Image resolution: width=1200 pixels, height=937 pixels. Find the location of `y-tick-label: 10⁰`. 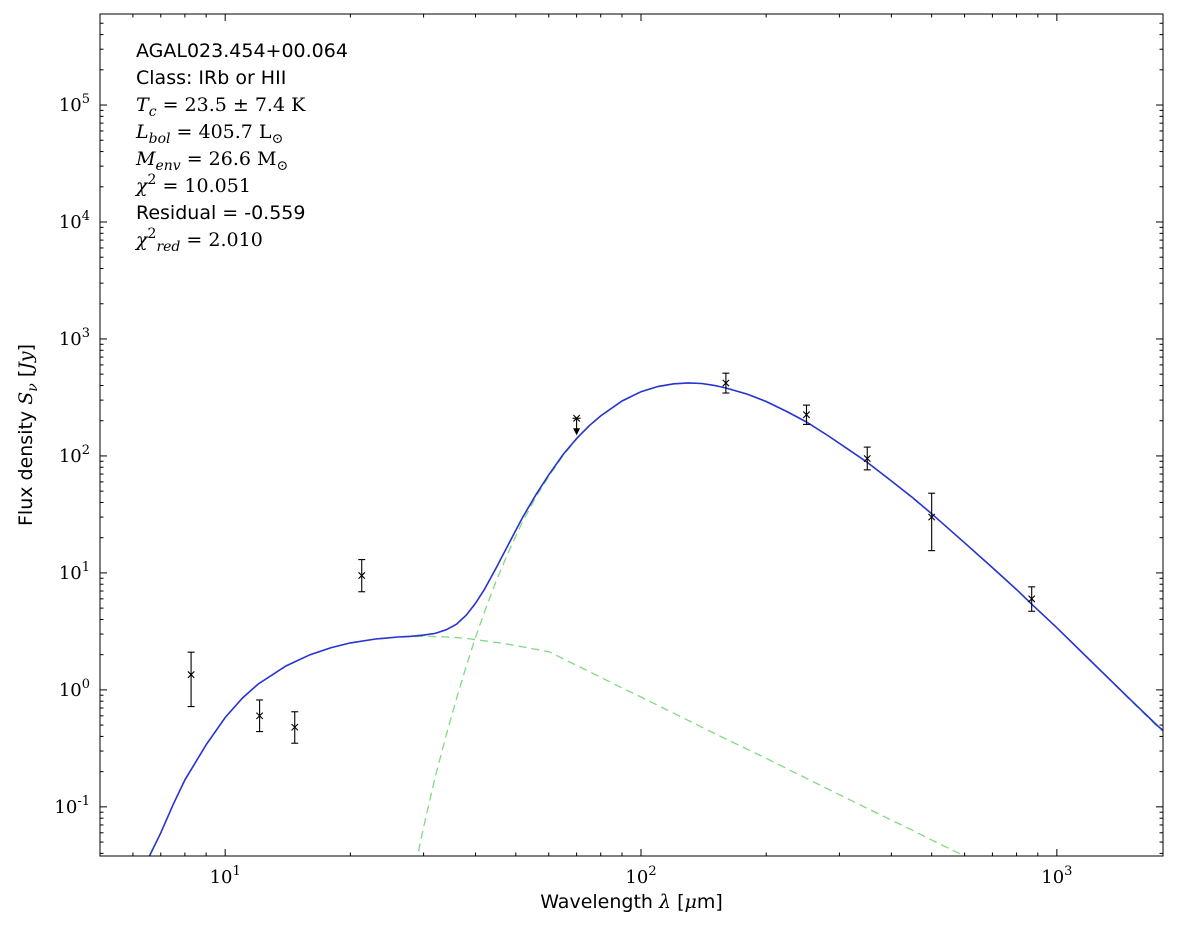

y-tick-label: 10⁰ is located at coordinates (74, 689).